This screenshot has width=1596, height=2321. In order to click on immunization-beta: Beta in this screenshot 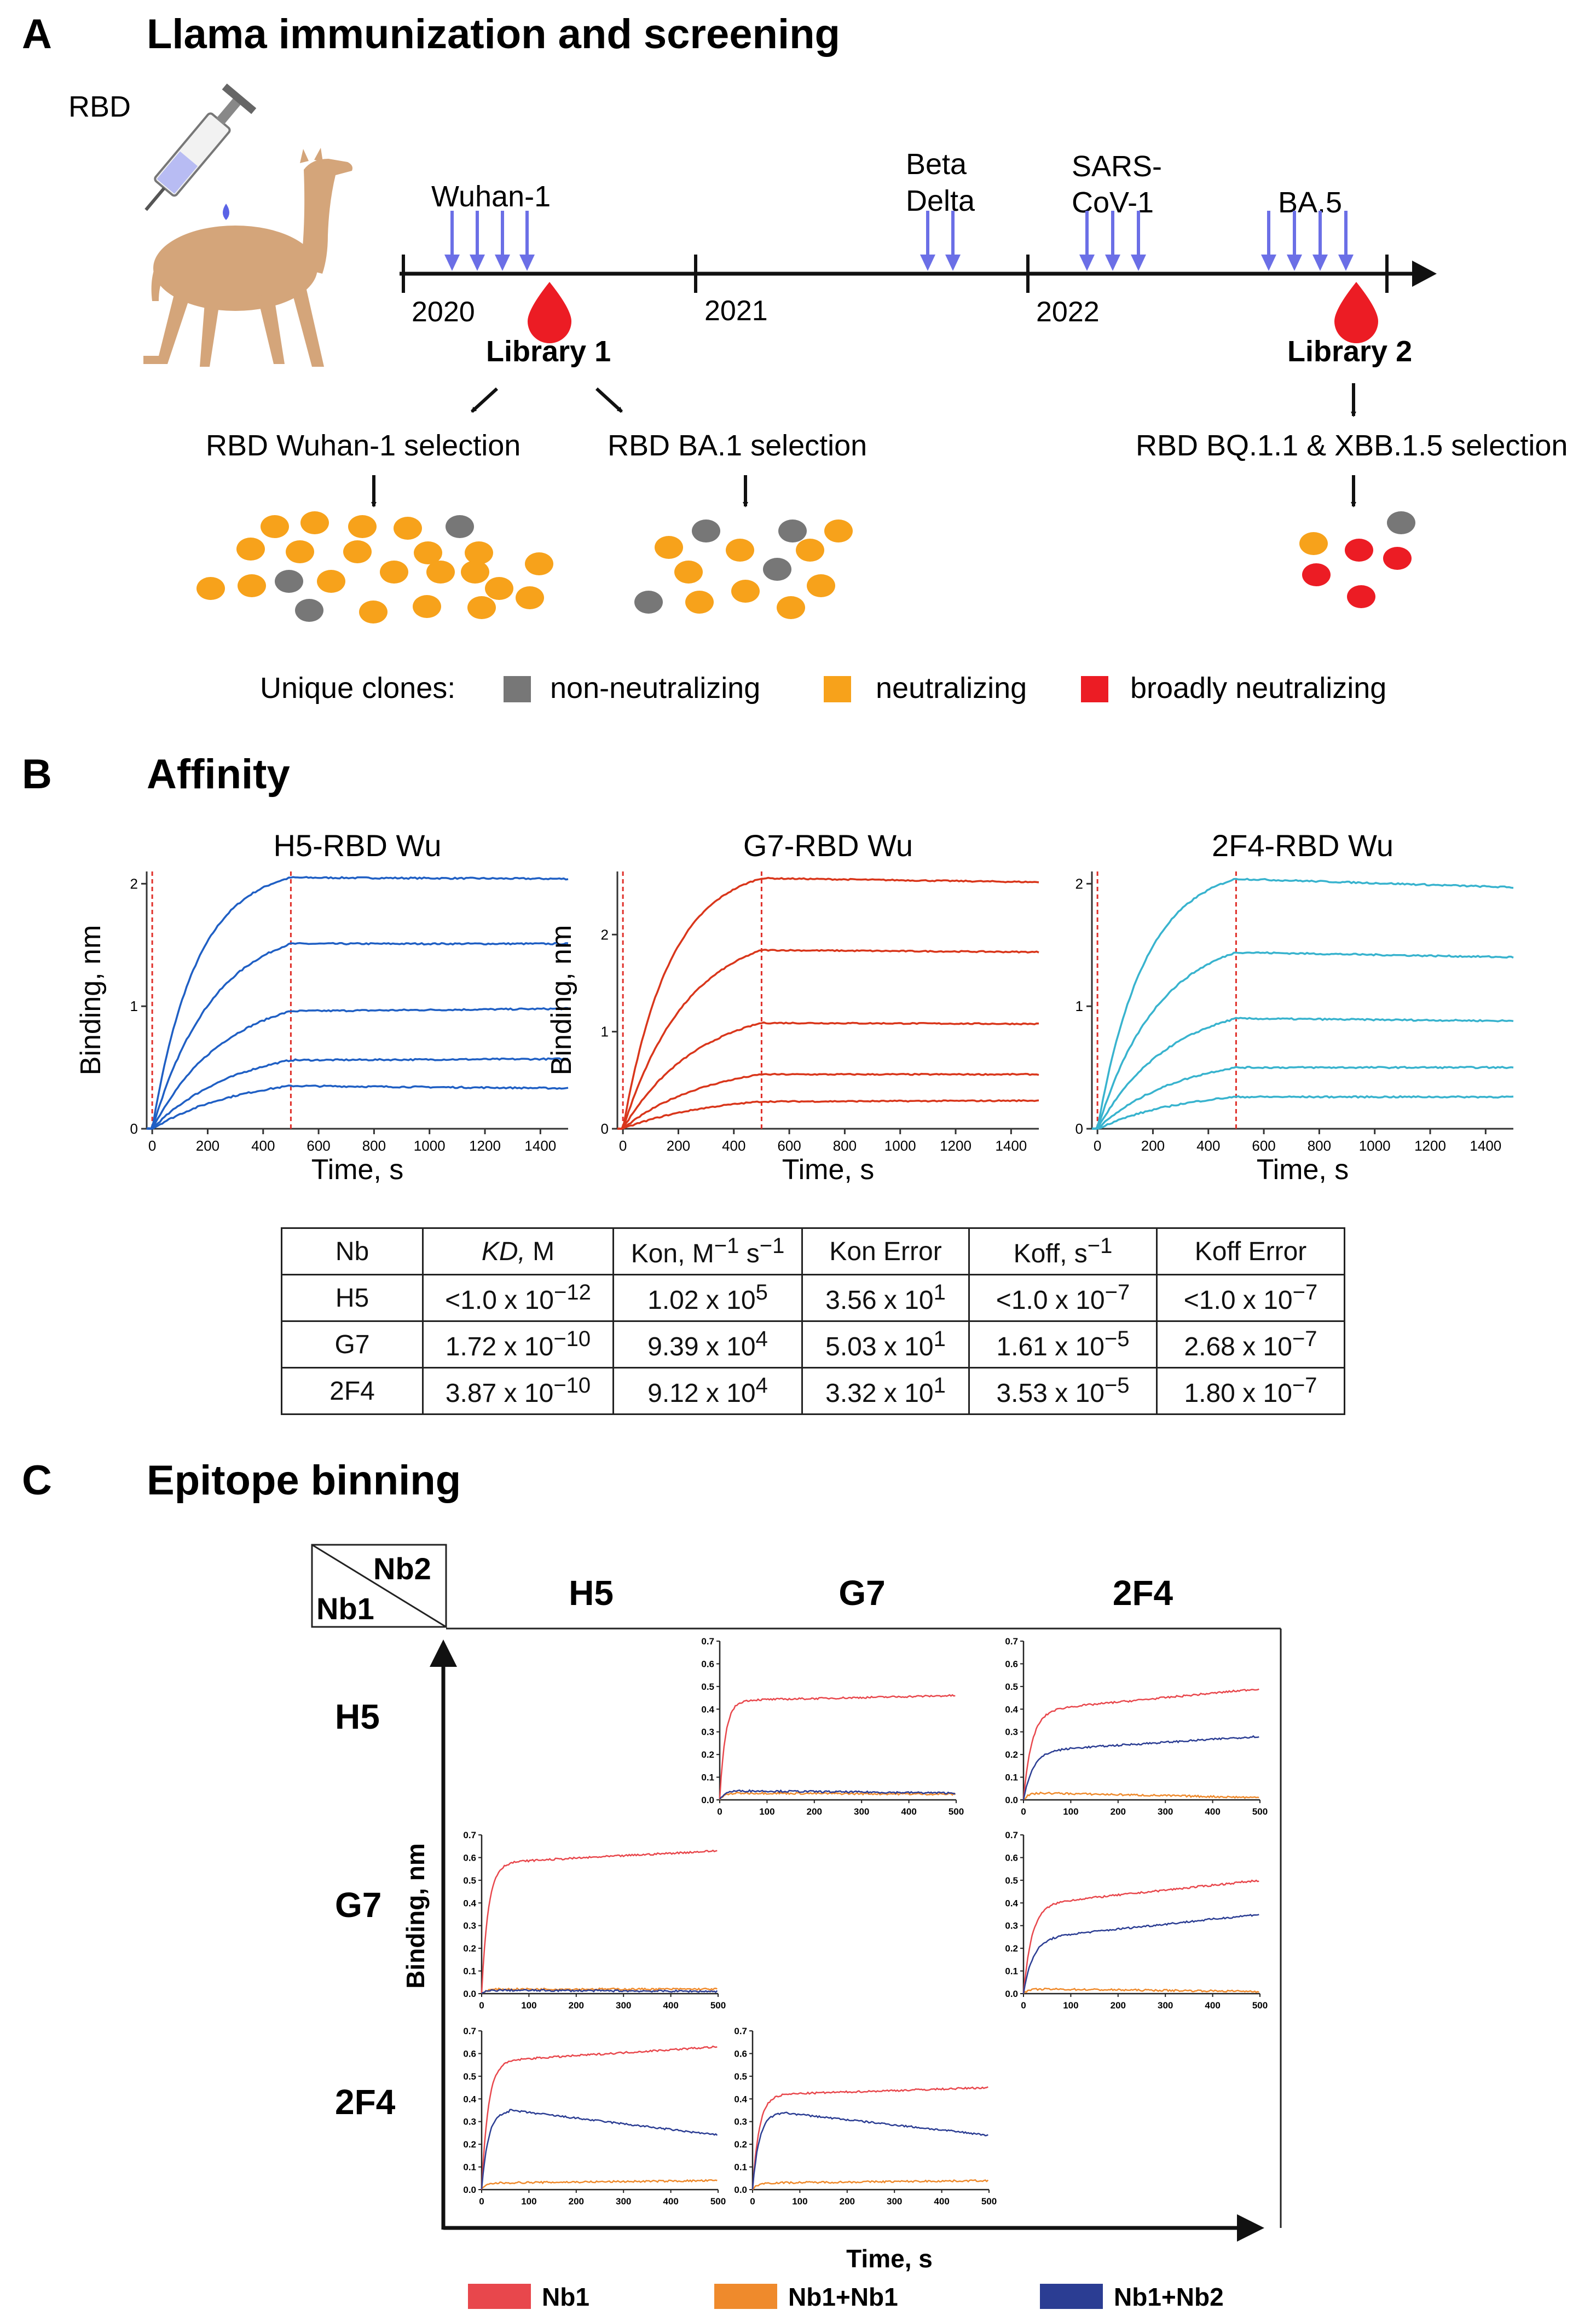, I will do `click(936, 165)`.